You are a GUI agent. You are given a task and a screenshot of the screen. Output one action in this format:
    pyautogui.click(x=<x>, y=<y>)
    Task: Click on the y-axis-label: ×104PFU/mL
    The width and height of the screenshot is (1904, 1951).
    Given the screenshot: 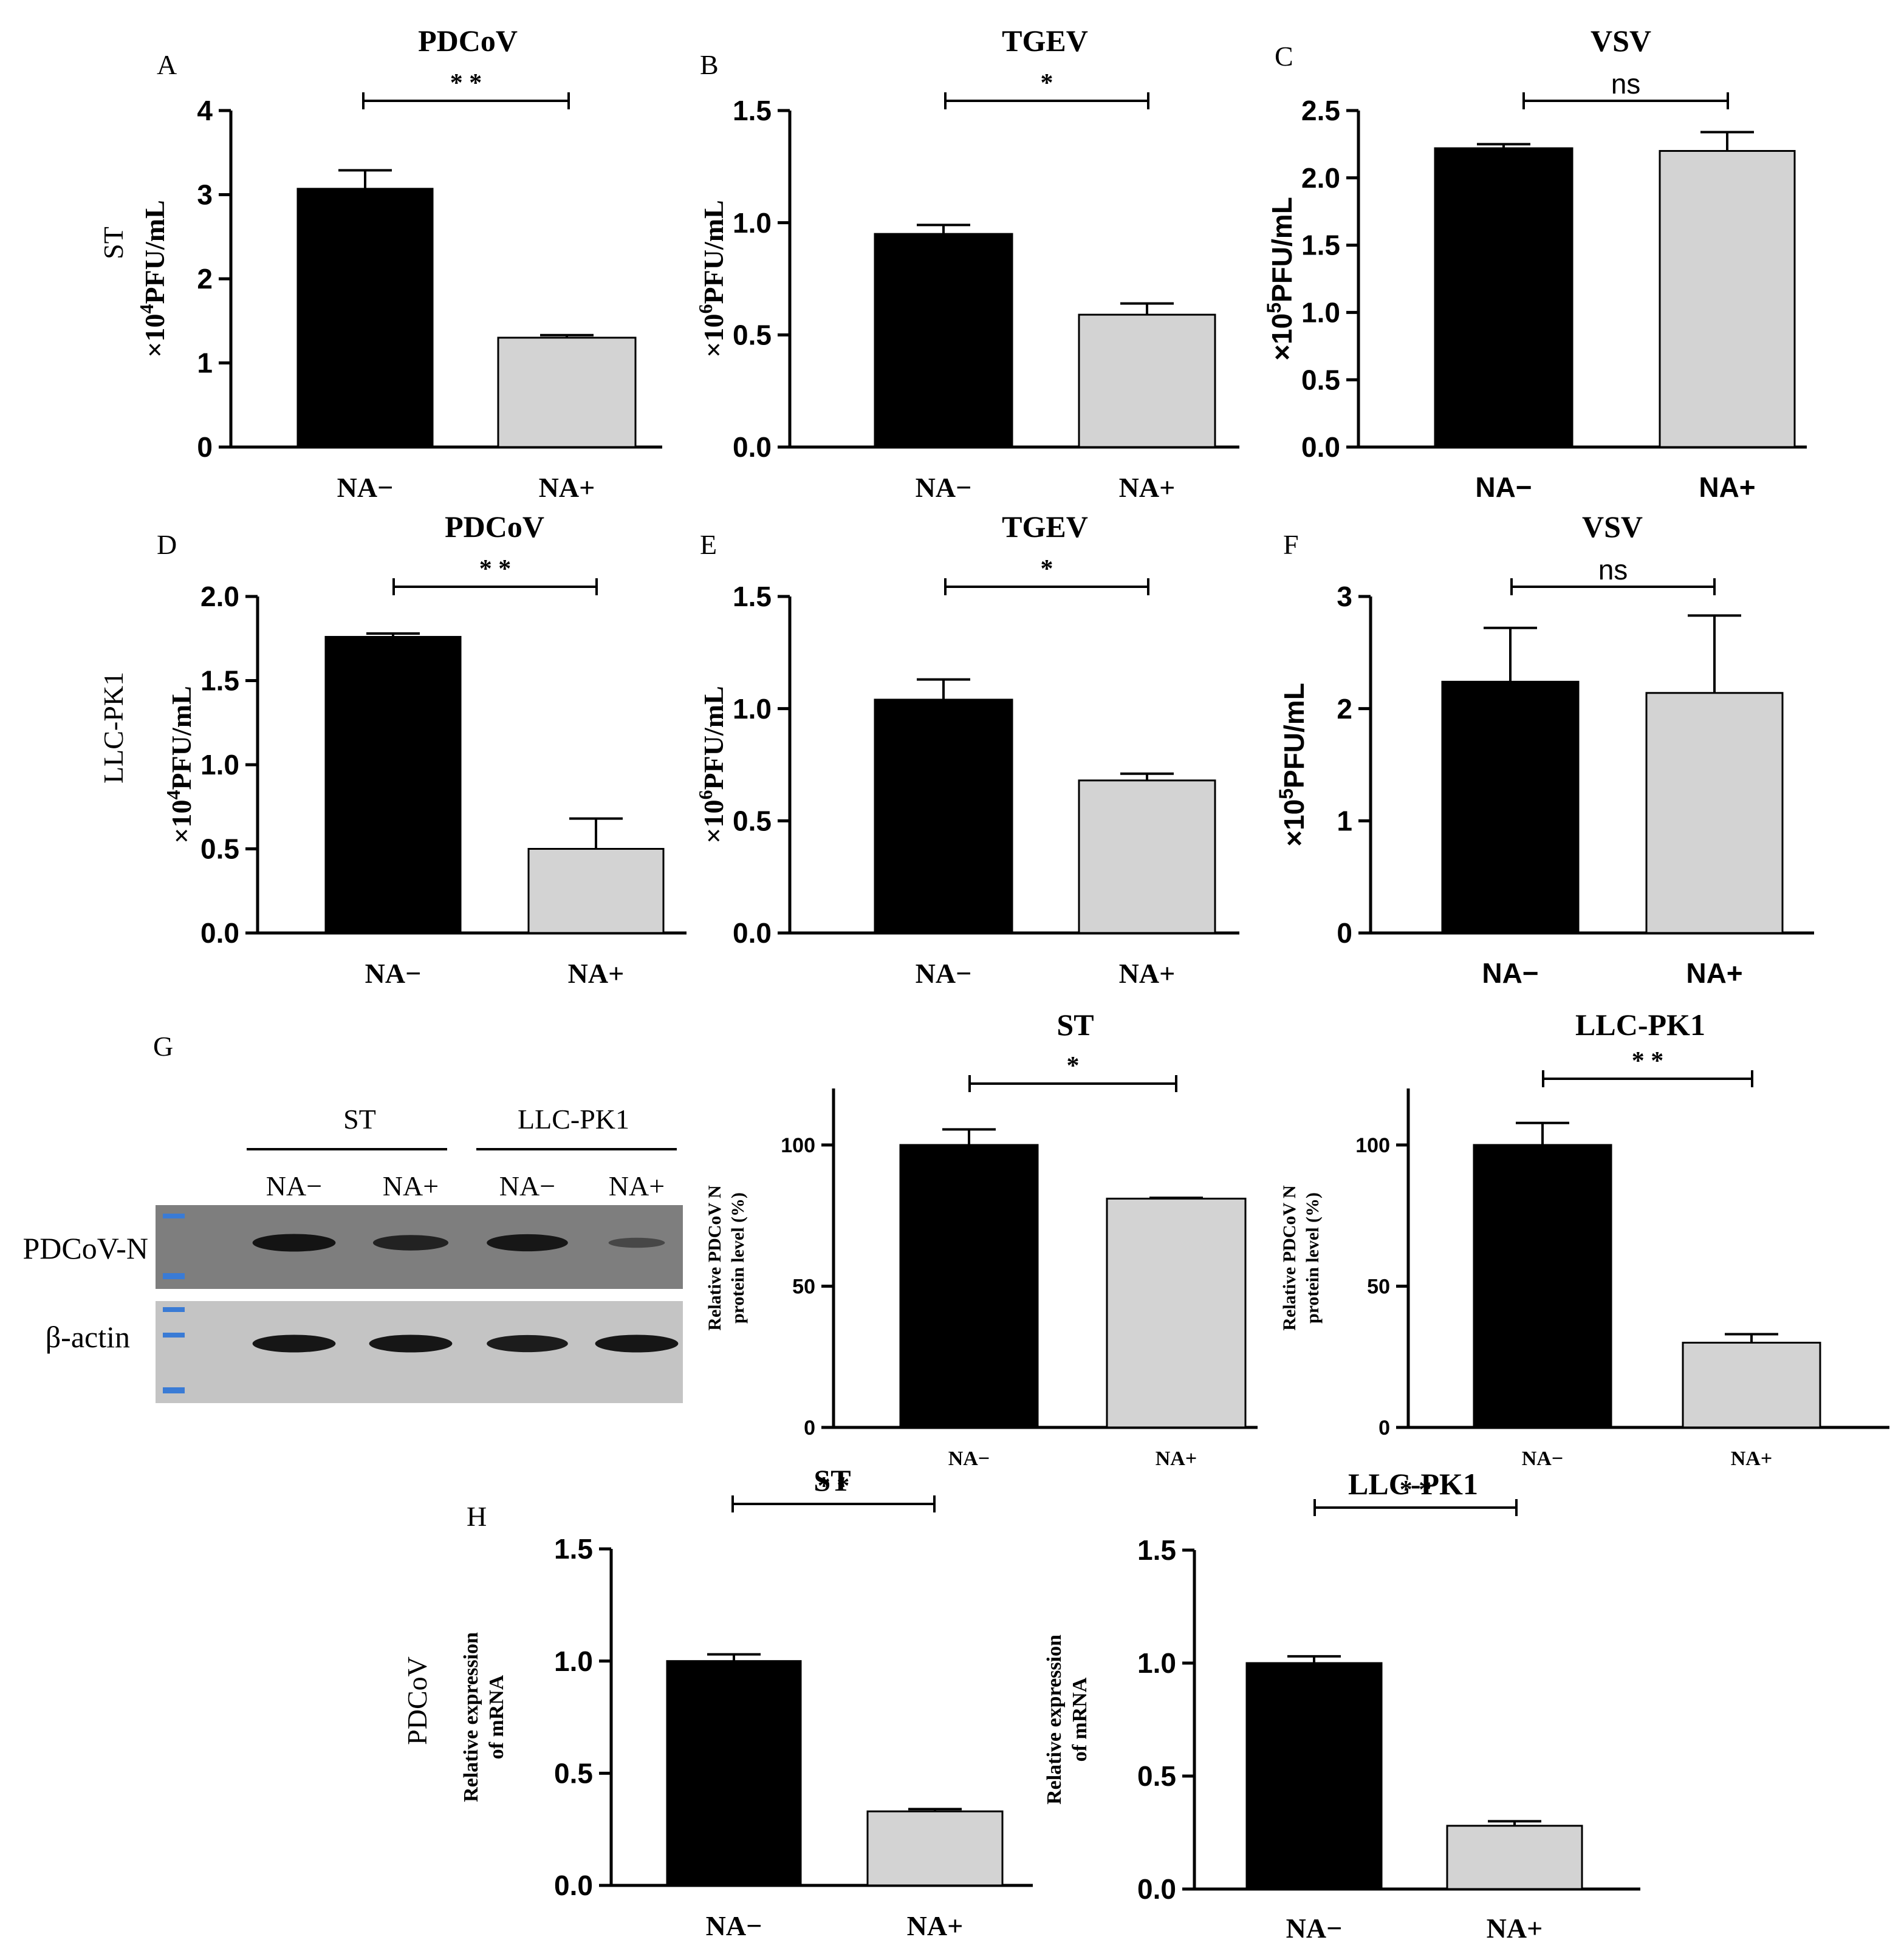 What is the action you would take?
    pyautogui.click(x=152, y=278)
    